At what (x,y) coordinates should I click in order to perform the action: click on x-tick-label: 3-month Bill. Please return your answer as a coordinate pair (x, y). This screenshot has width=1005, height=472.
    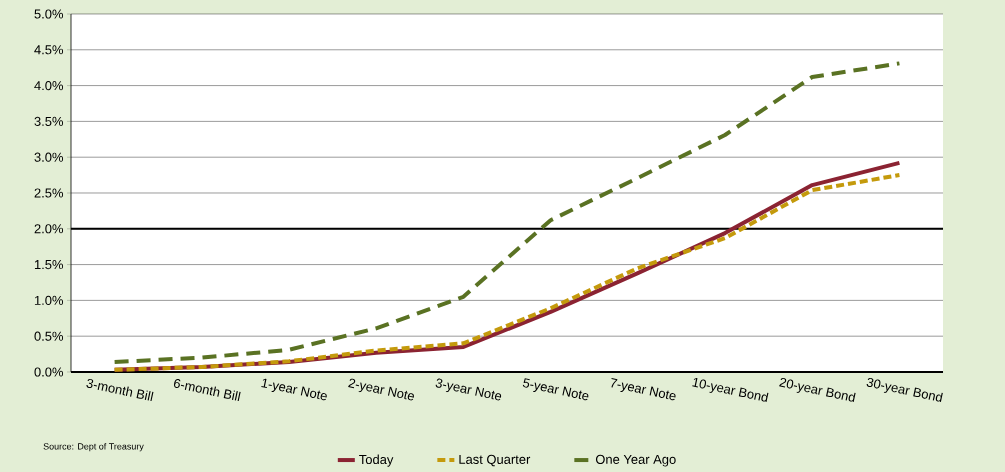
    Looking at the image, I should click on (120, 390).